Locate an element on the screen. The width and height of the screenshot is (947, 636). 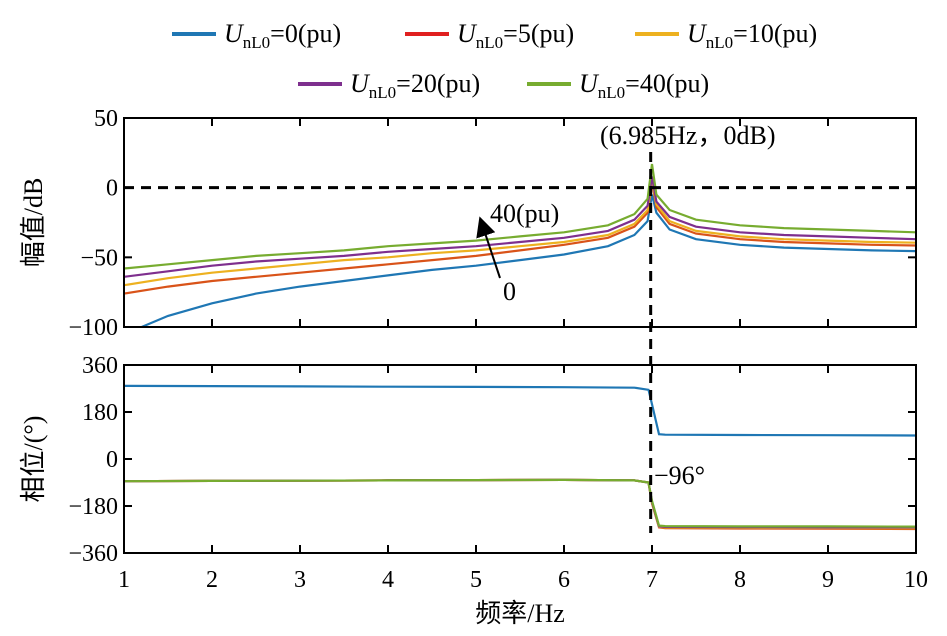
magnitude-y-tick-label: 50 is located at coordinates (106, 119).